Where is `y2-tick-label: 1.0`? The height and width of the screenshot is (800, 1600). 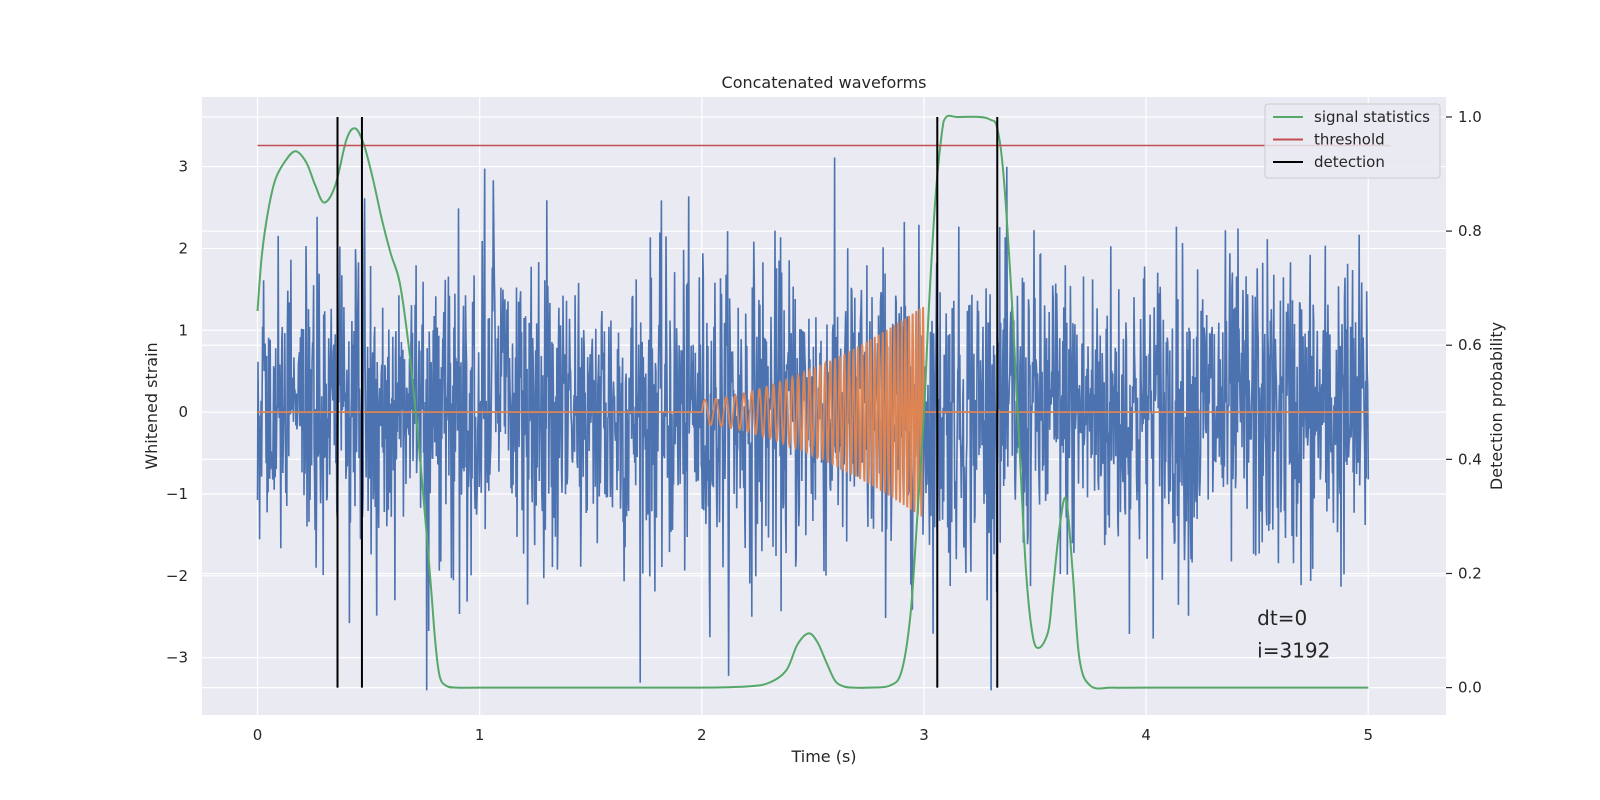 y2-tick-label: 1.0 is located at coordinates (1470, 117).